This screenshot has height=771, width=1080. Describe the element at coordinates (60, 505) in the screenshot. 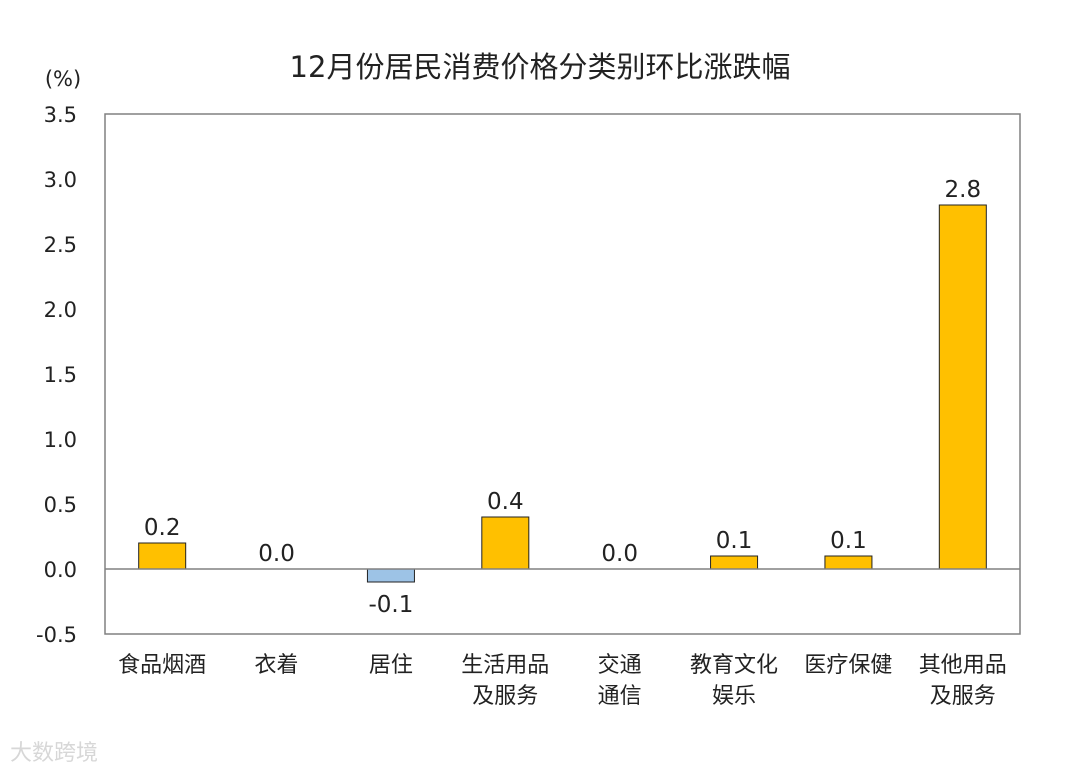

I see `y-tick-label: 0.5` at that location.